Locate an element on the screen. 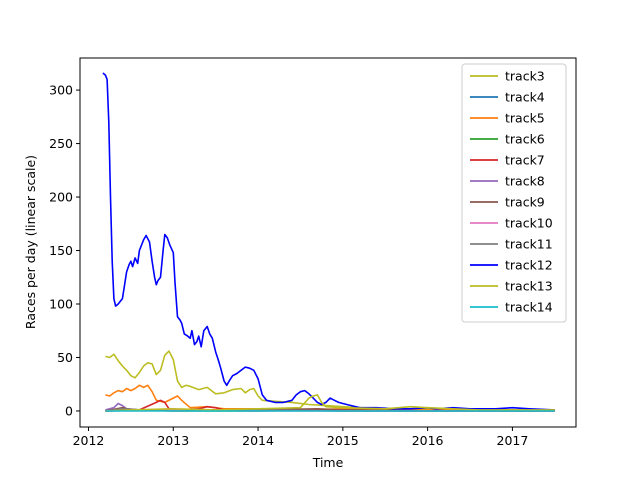 The image size is (640, 480). y-tick-label: 200 is located at coordinates (61, 197).